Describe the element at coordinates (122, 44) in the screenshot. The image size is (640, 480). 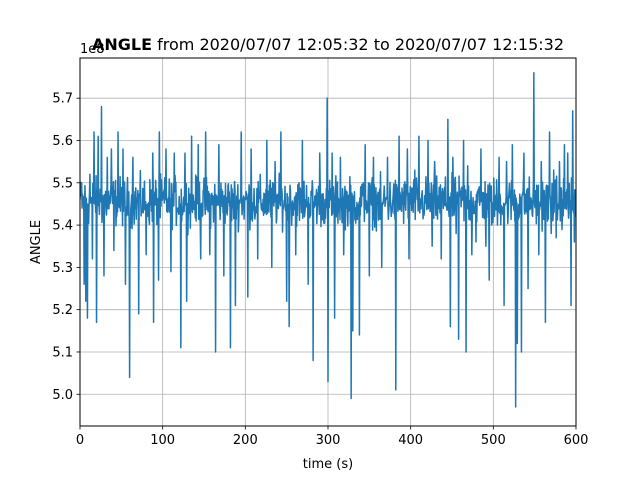
I see `title-bold: ANGLE` at that location.